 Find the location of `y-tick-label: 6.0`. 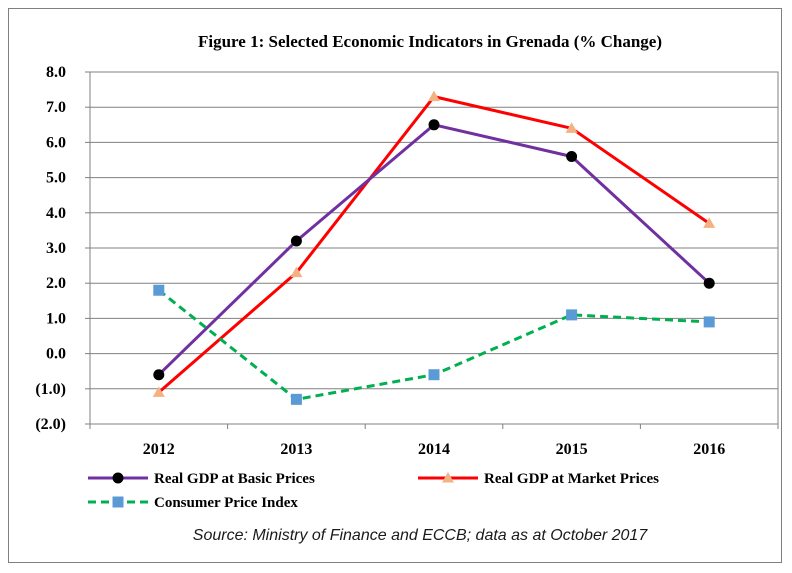

y-tick-label: 6.0 is located at coordinates (56, 142).